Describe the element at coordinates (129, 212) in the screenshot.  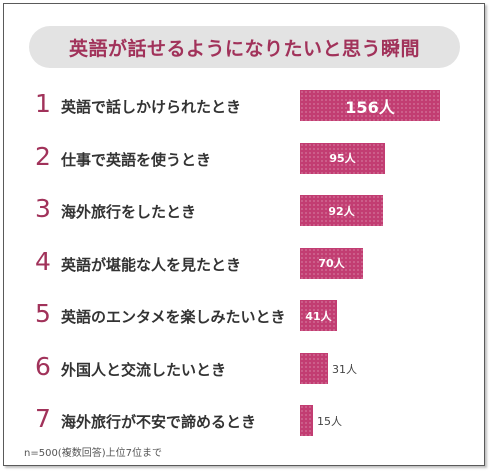
I see `category-label: 海外旅行をしたとき` at that location.